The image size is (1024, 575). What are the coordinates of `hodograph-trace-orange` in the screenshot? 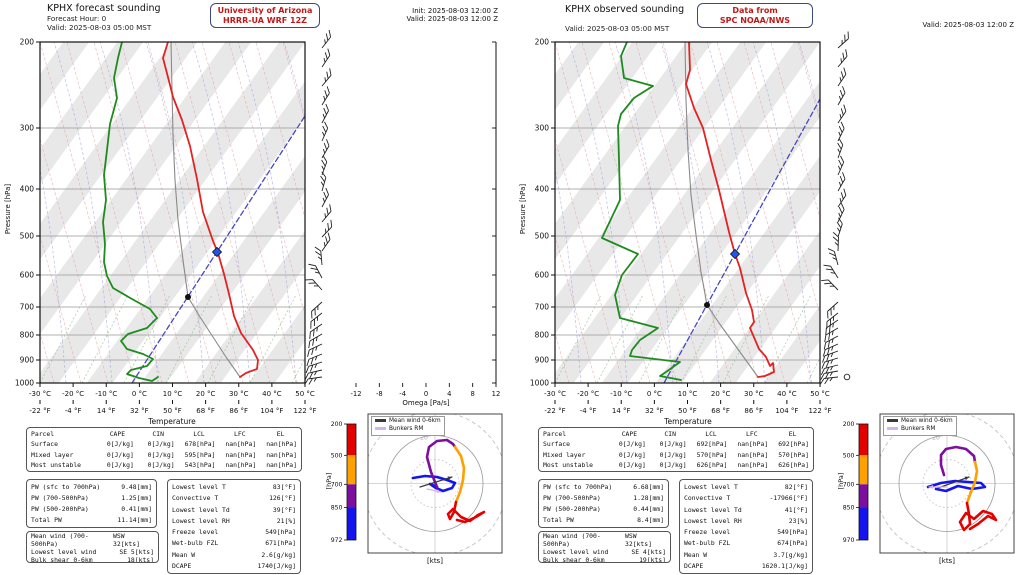 It's located at (459, 474).